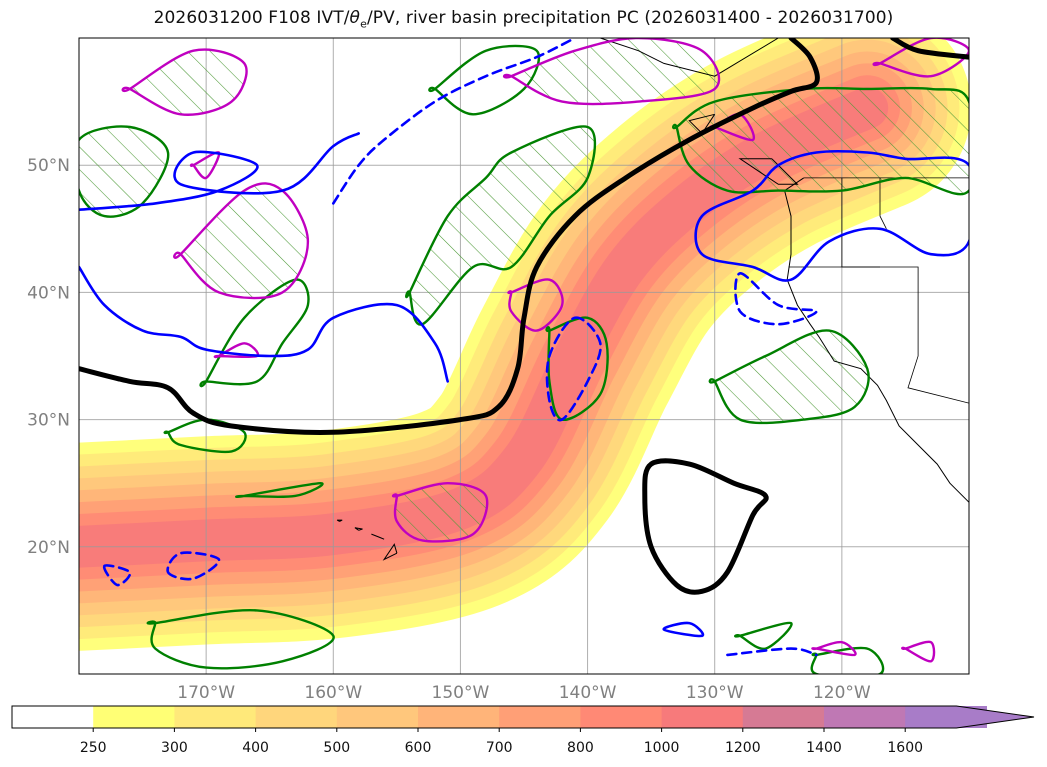  What do you see at coordinates (743, 748) in the screenshot?
I see `colorbar-tick-label: 1200` at bounding box center [743, 748].